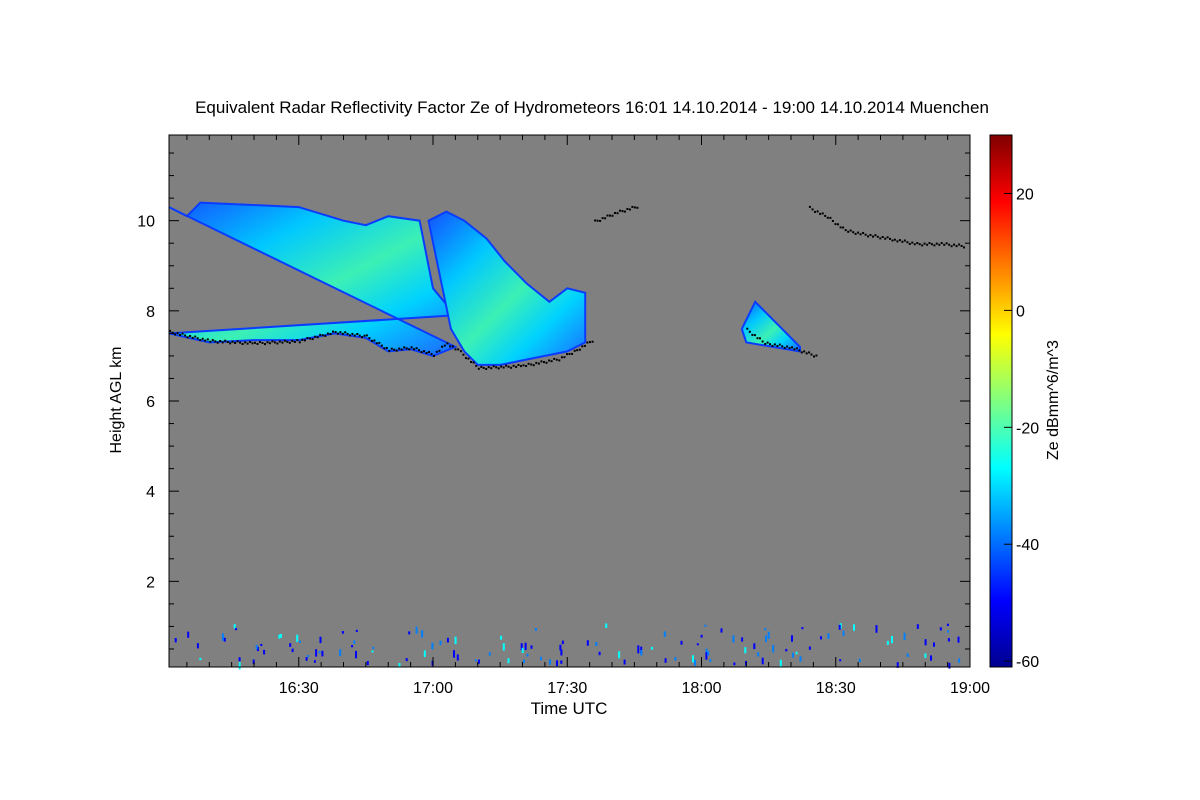  I want to click on y-tick-label: 8, so click(150, 312).